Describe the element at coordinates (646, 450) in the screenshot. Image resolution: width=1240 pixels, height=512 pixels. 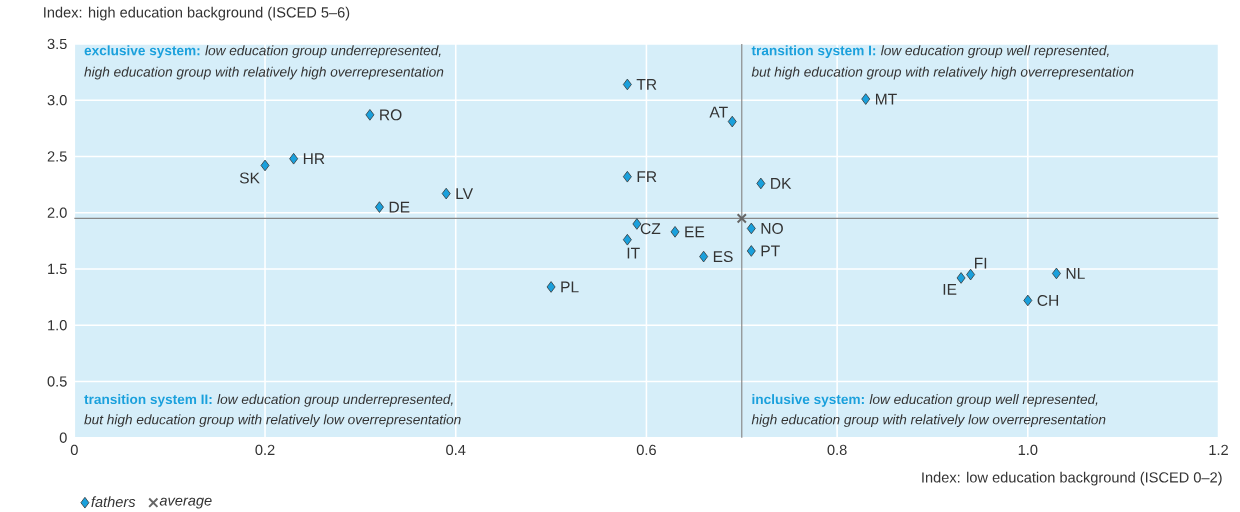
I see `x-tick-label: 0.6` at that location.